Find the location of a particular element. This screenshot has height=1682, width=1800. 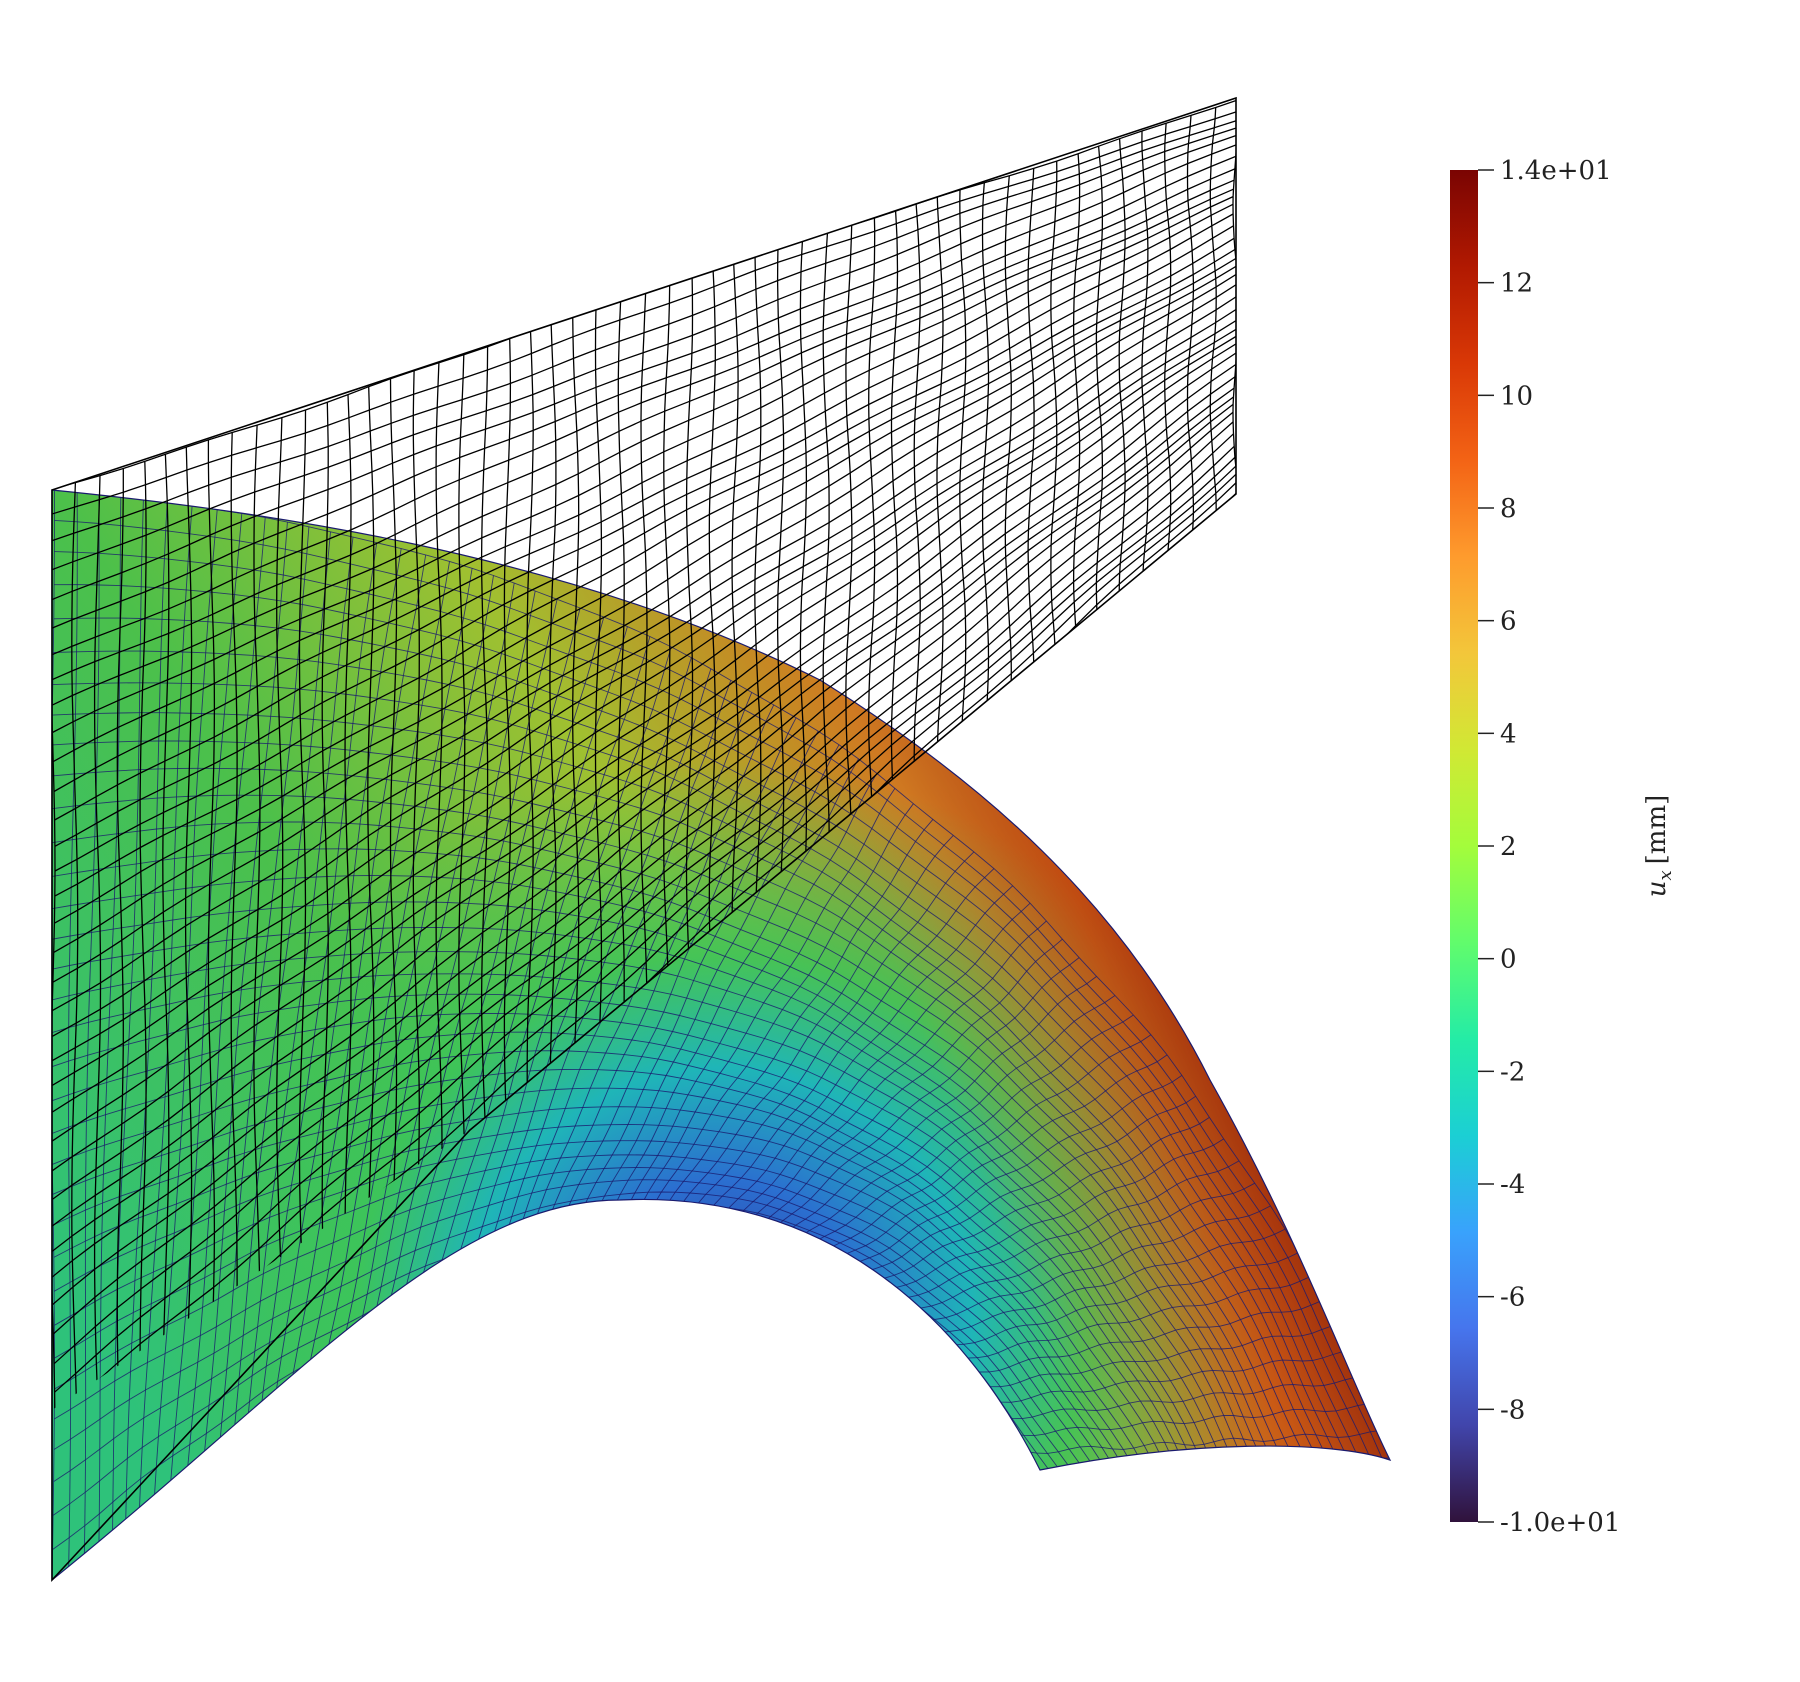

colorbar-tick-label: 12 is located at coordinates (1516, 284).